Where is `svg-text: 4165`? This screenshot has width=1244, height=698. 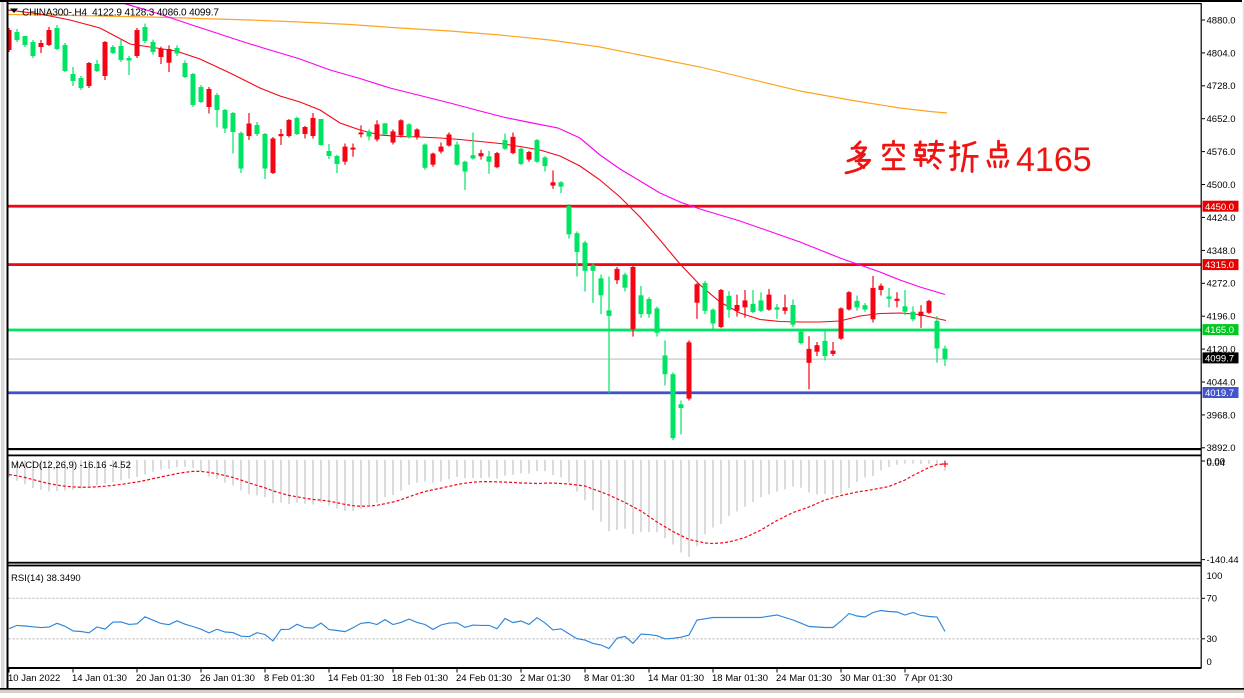 svg-text: 4165 is located at coordinates (1054, 160).